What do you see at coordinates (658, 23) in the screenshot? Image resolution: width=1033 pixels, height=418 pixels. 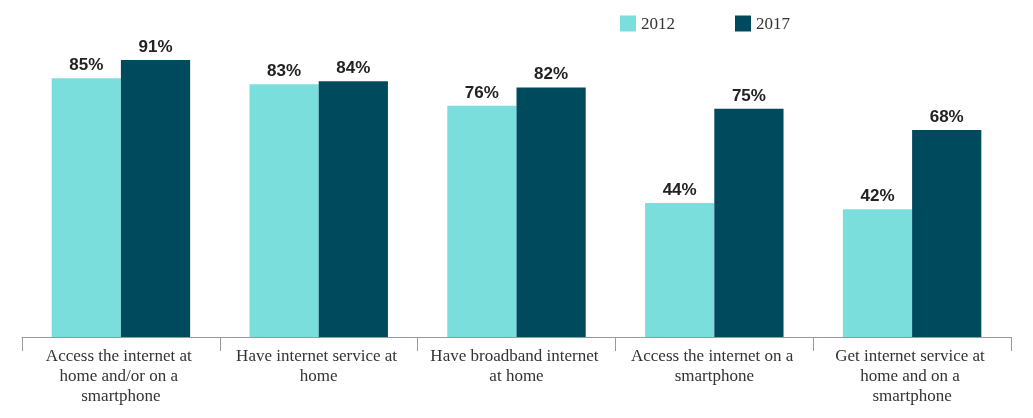 I see `legend-label: 2012` at bounding box center [658, 23].